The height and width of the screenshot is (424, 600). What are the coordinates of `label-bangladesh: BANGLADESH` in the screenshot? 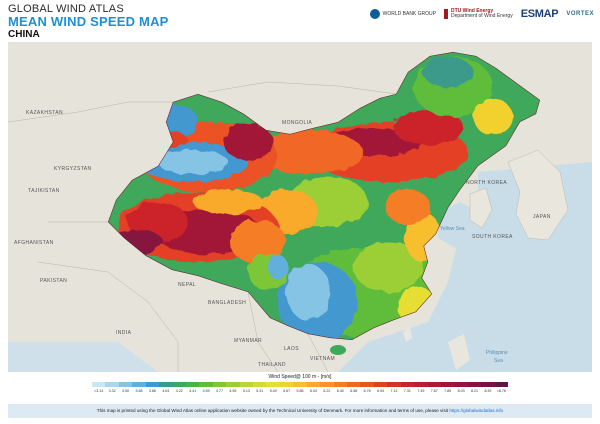 It's located at (227, 303).